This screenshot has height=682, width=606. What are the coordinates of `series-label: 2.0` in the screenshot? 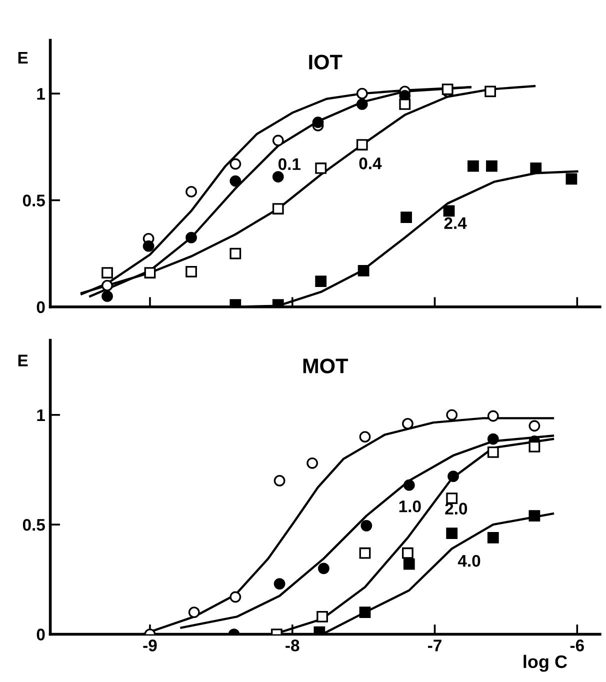 It's located at (456, 508).